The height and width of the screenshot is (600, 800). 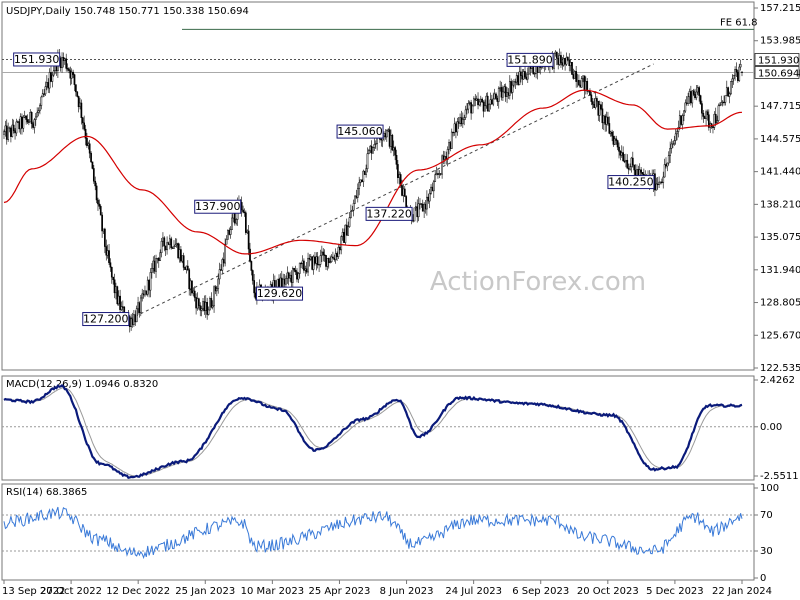 I want to click on y-tick-label: 135.075, so click(x=780, y=237).